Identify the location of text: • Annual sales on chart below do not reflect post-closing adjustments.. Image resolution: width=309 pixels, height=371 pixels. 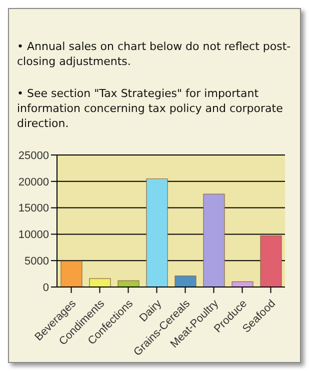
(154, 54).